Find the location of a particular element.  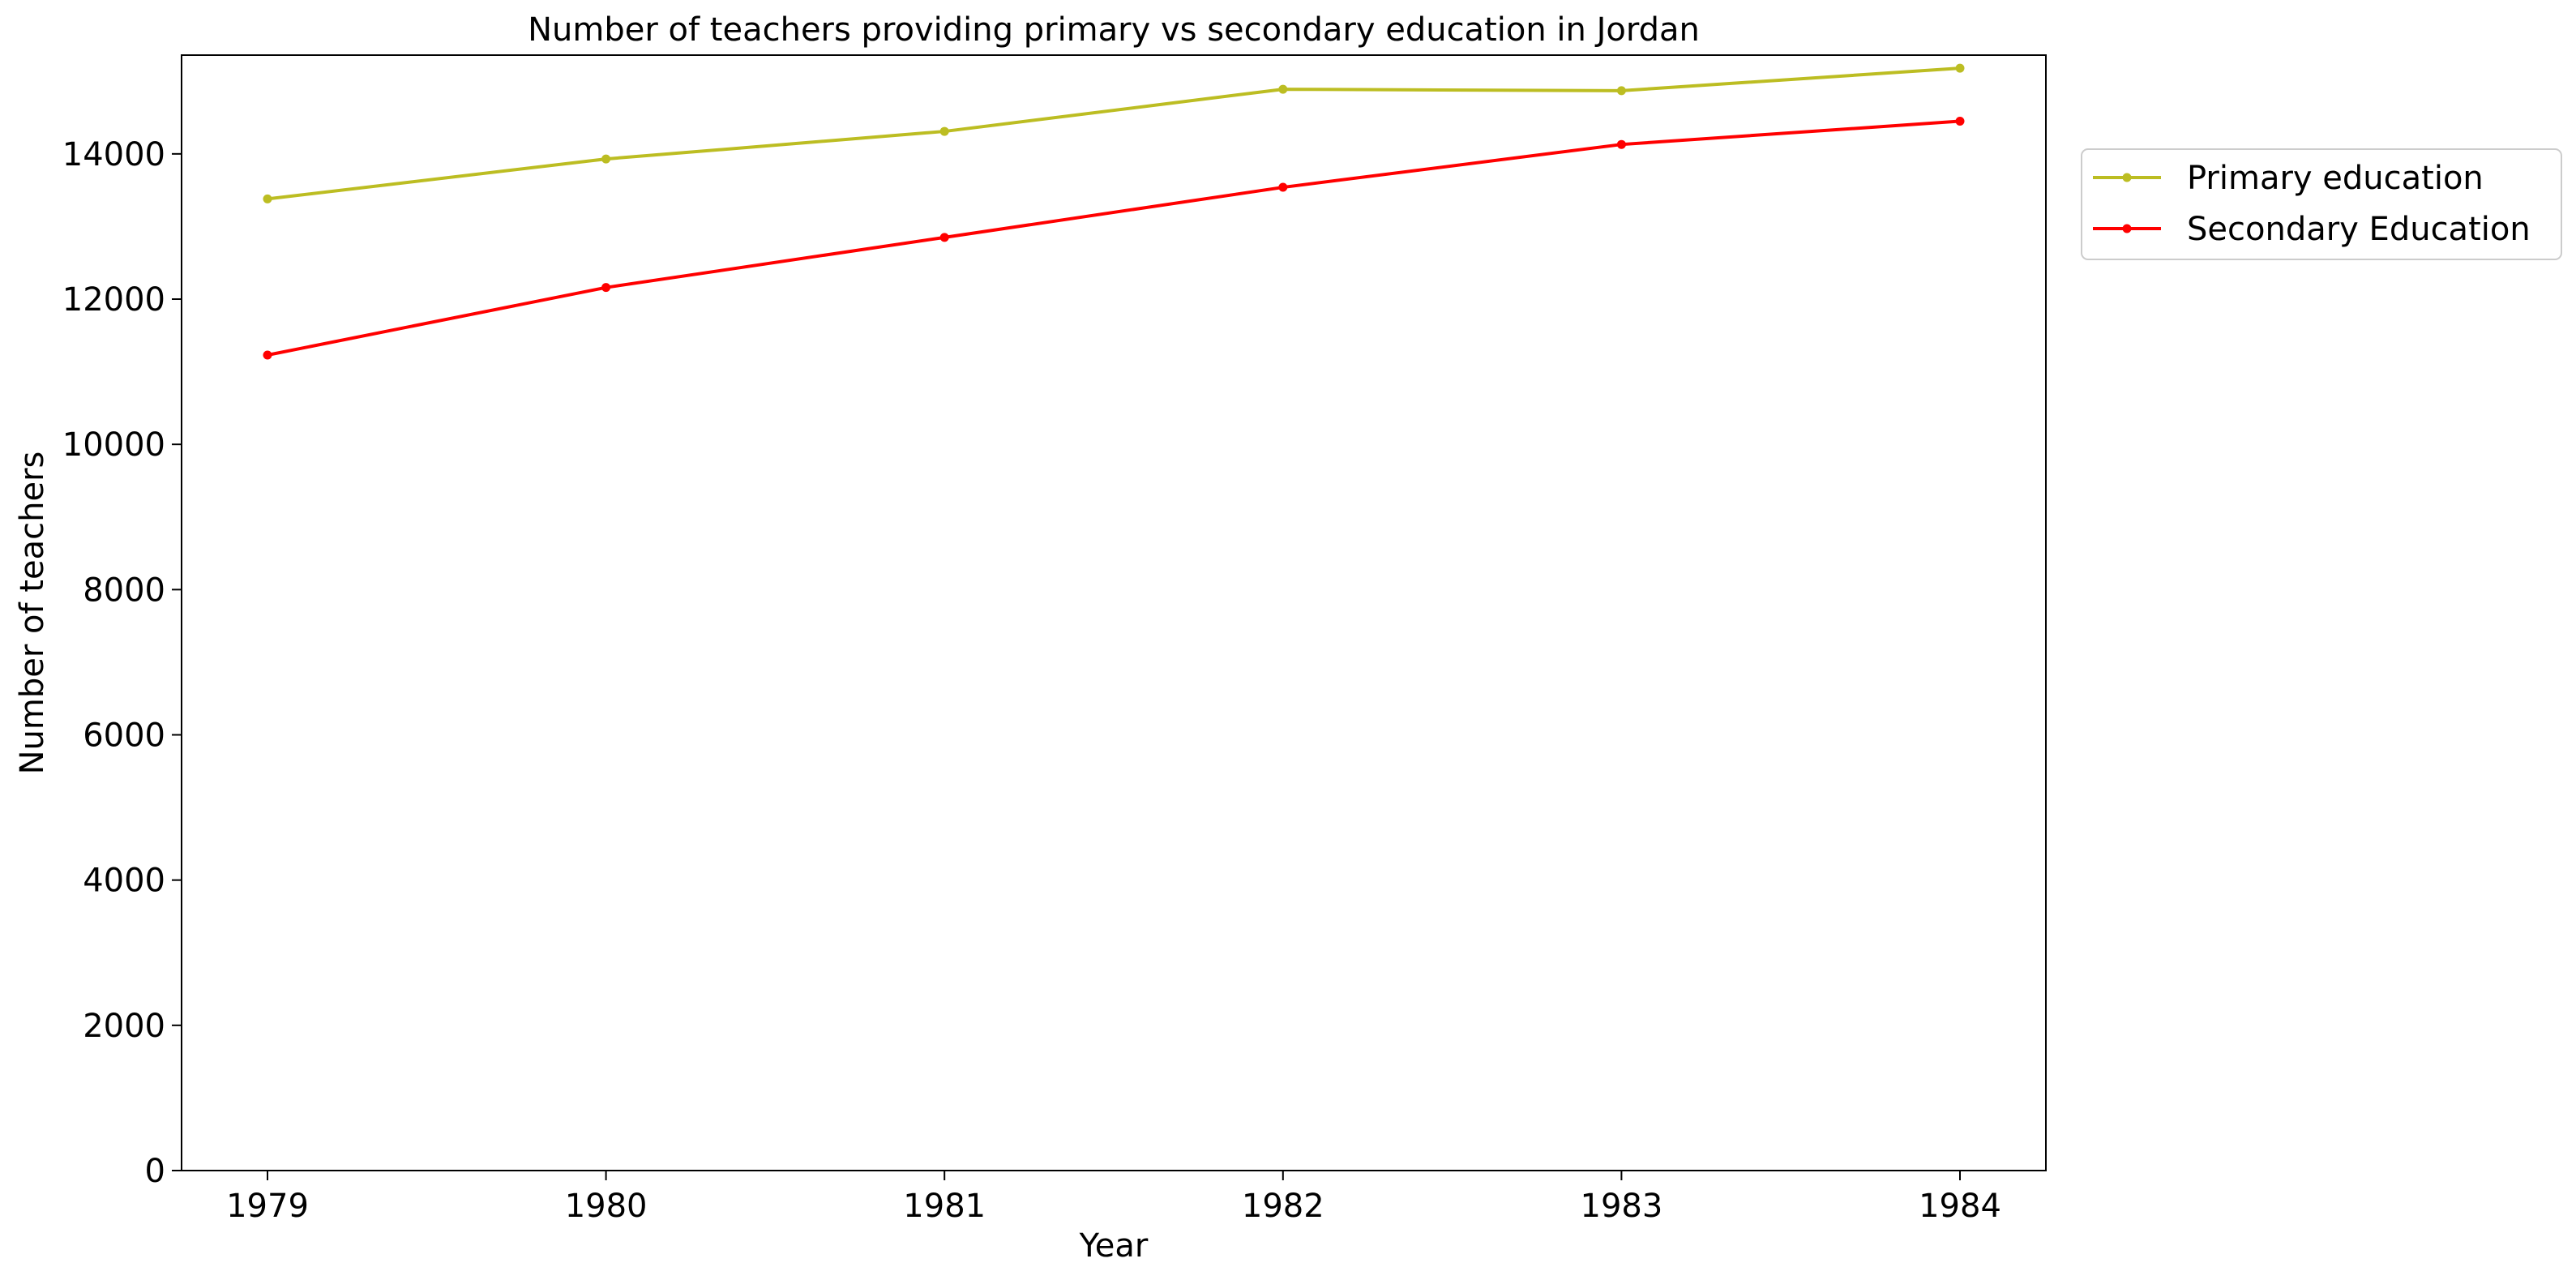

x-tick-label: 1982 is located at coordinates (1283, 1206).